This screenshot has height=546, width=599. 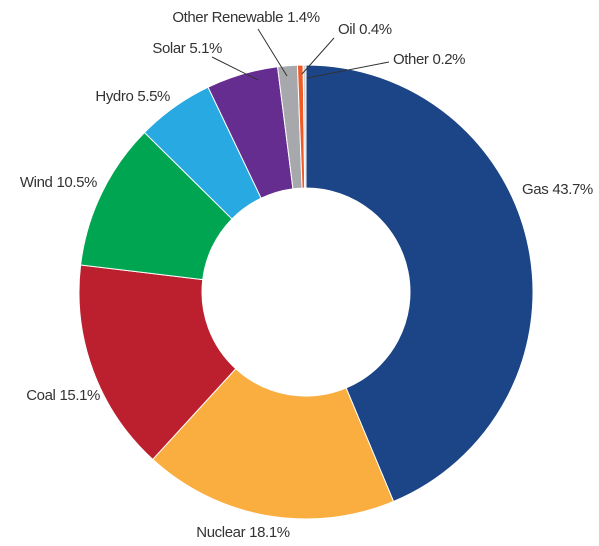 What do you see at coordinates (411, 59) in the screenshot?
I see `label-name: Other` at bounding box center [411, 59].